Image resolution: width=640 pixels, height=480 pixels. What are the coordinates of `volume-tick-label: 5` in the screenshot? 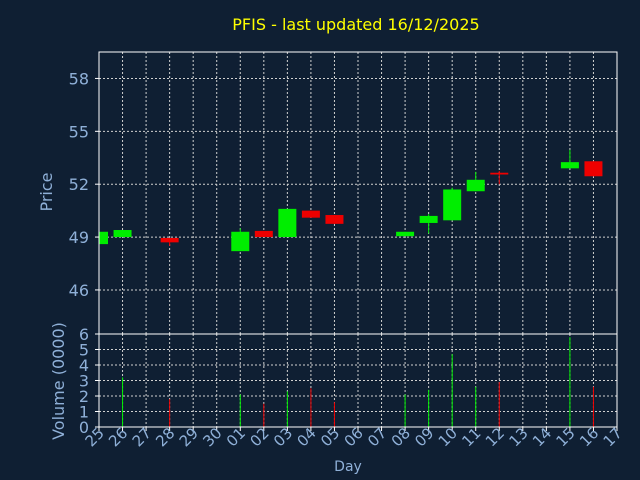 It's located at (84, 350).